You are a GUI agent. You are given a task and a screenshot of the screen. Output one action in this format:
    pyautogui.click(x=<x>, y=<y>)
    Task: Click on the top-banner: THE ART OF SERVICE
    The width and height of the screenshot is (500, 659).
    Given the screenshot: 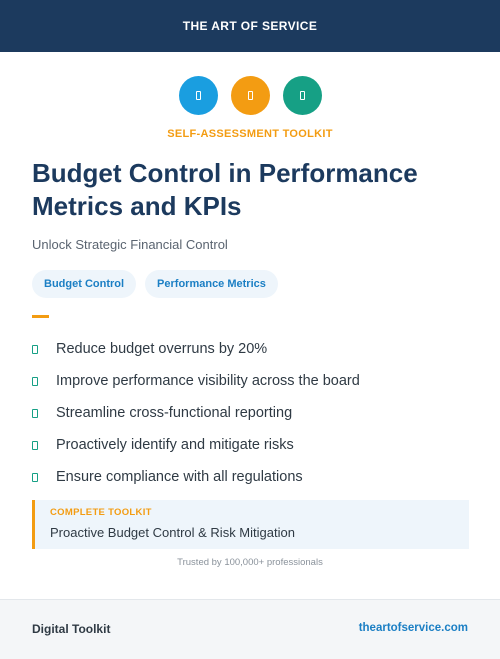 What is the action you would take?
    pyautogui.click(x=250, y=26)
    